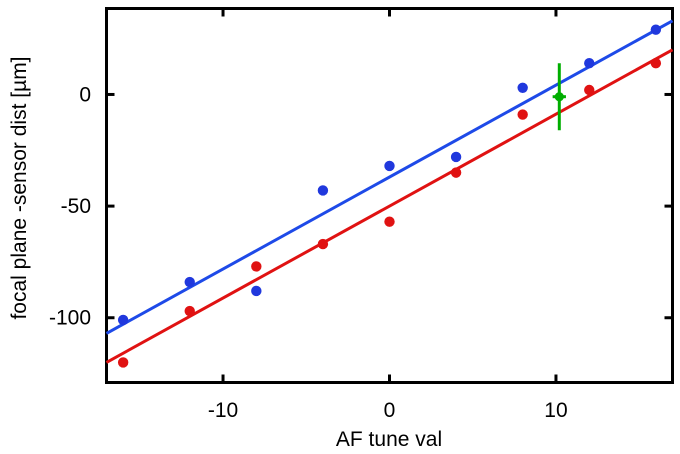  I want to click on x-tick-label: -10, so click(223, 410).